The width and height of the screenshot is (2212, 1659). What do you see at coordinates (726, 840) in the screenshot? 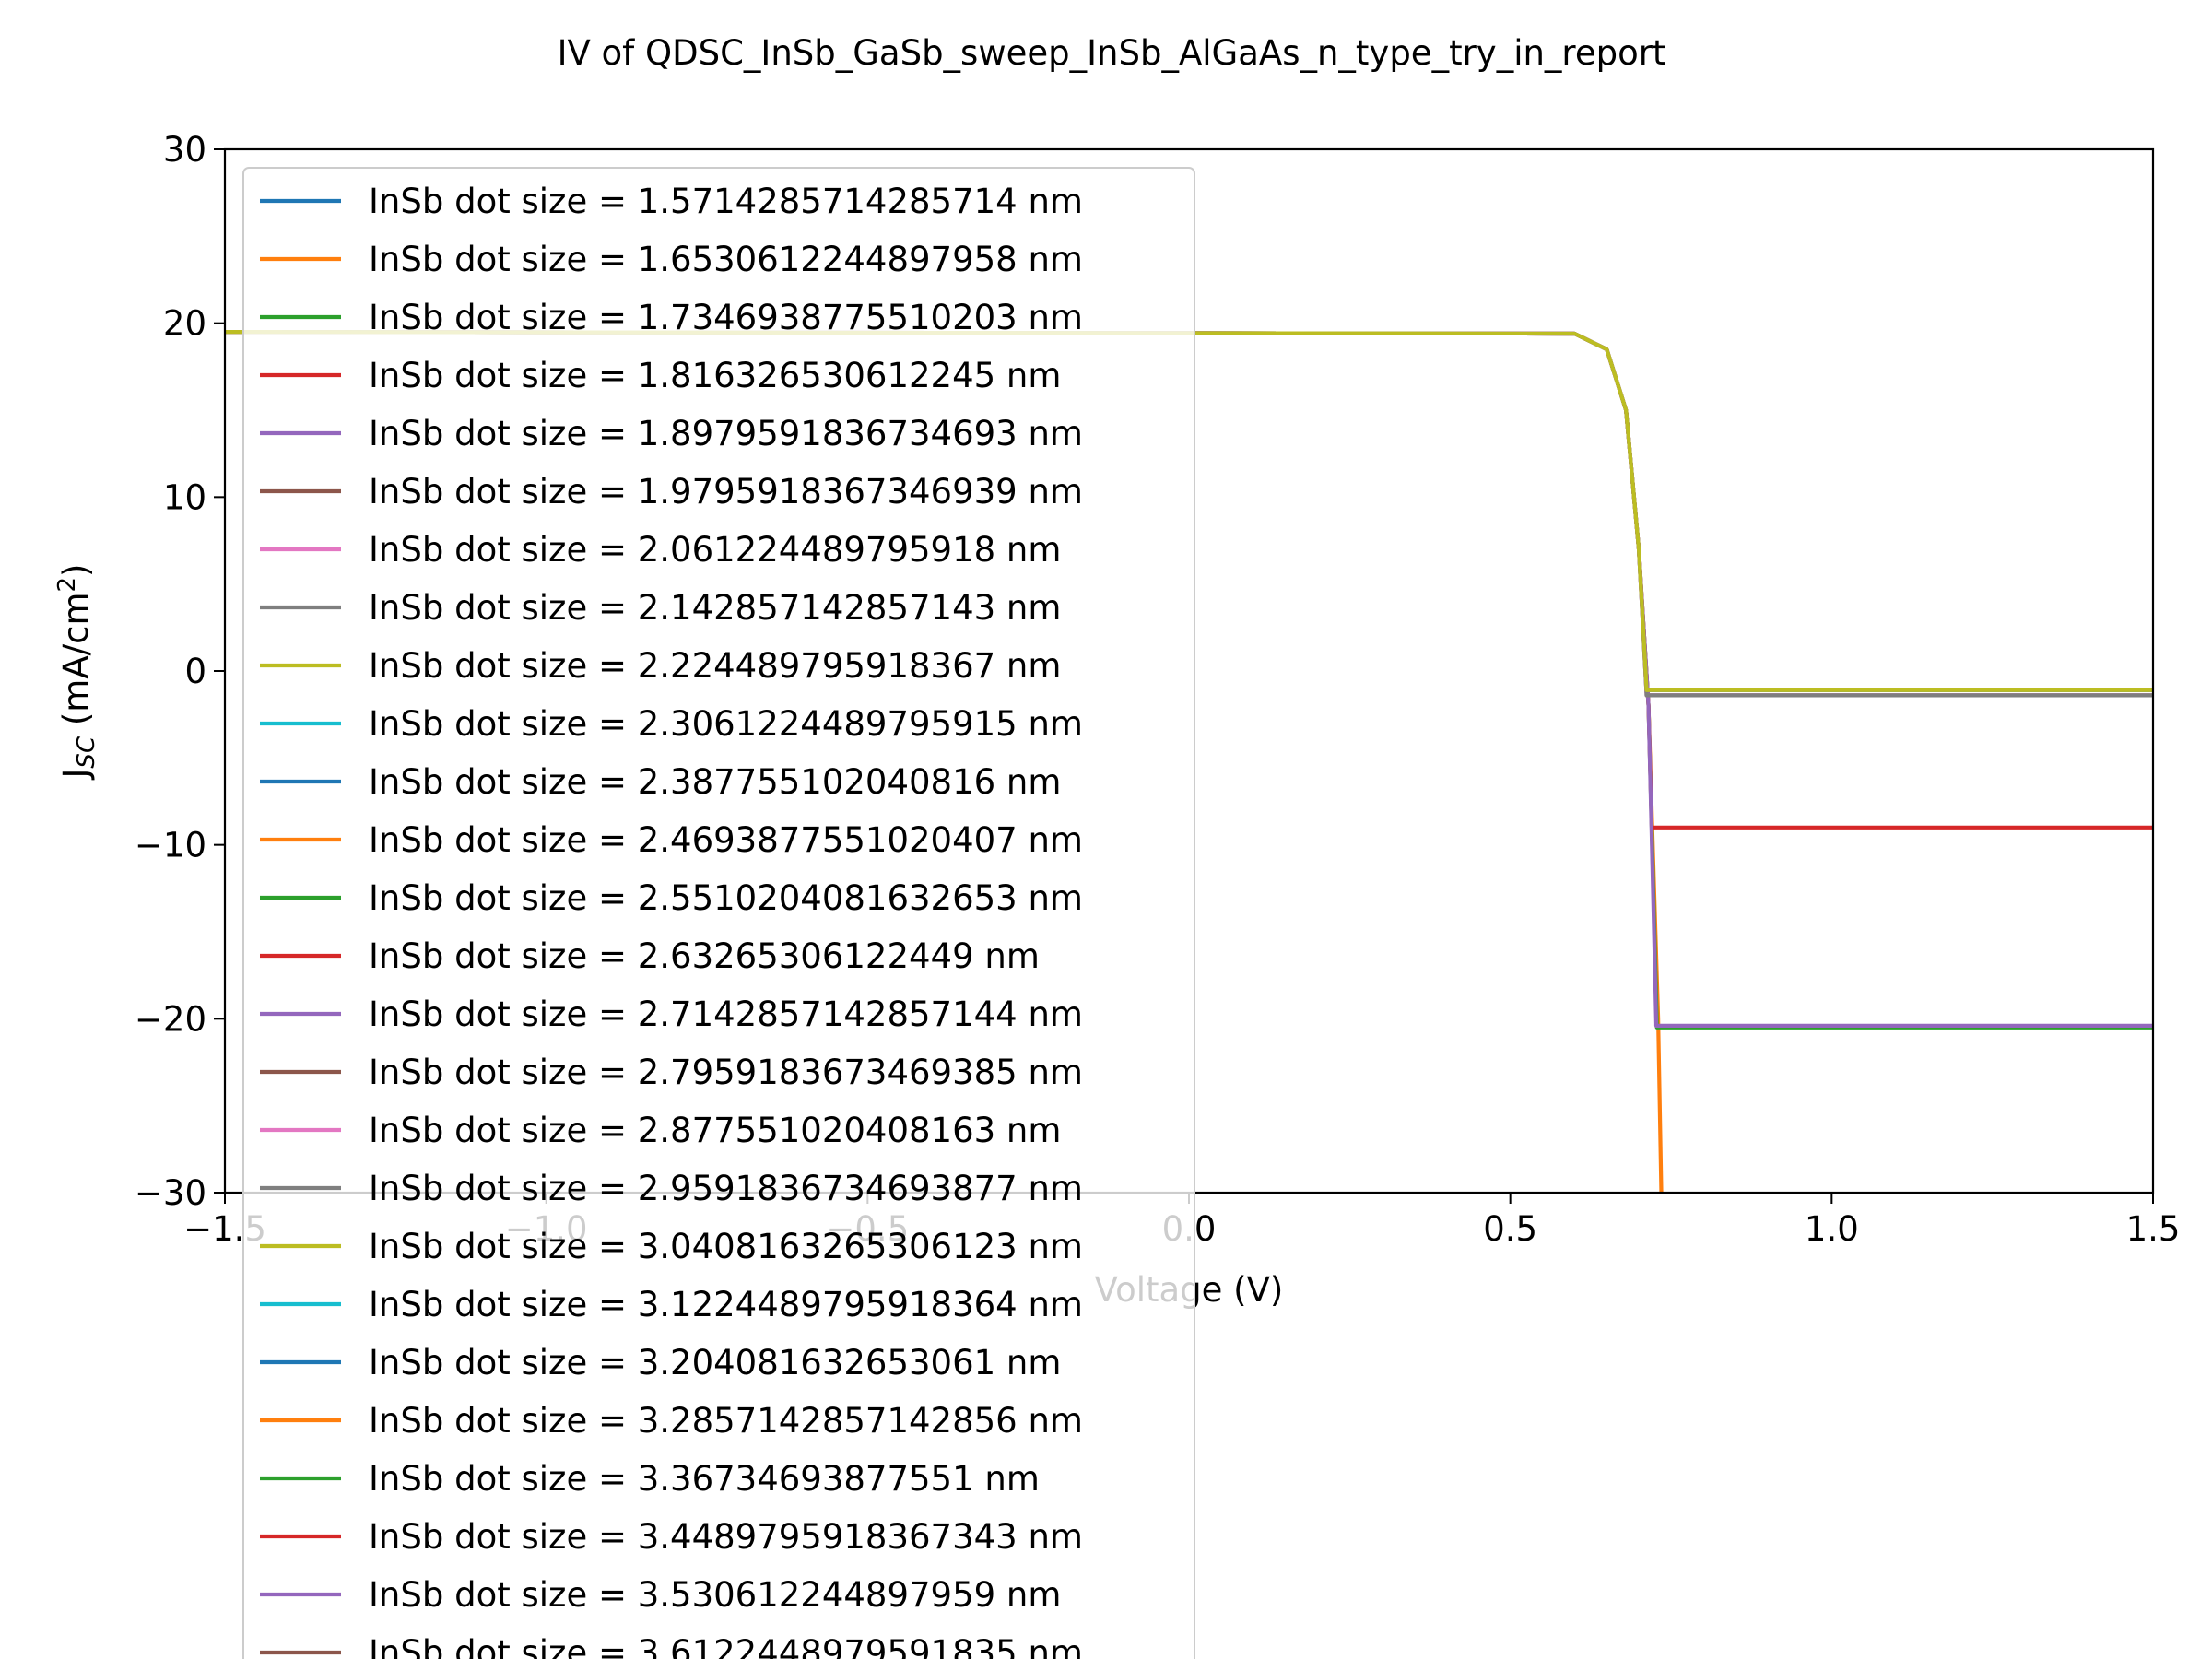
I see `legend-entry: InSb dot size = 2.4693877551020407 nm` at bounding box center [726, 840].